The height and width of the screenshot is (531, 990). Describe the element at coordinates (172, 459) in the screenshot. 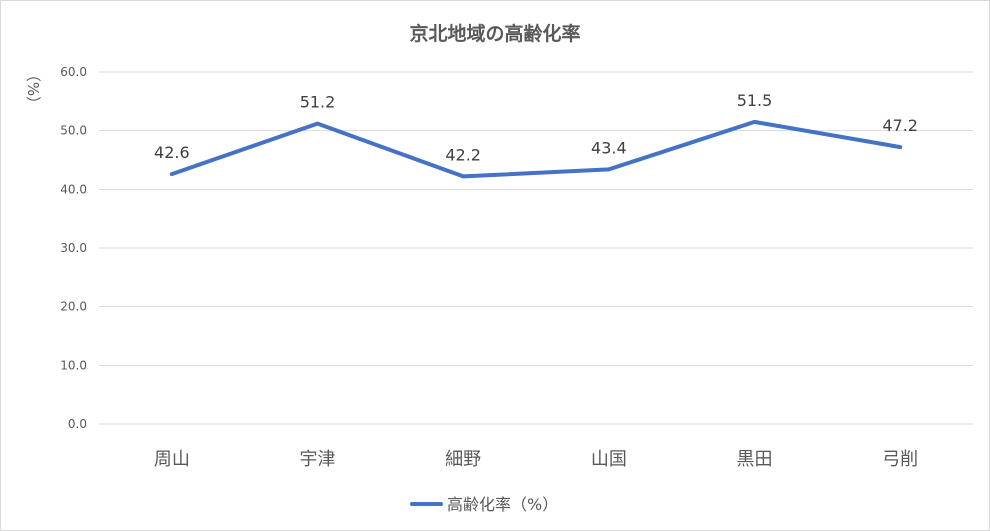

I see `x-tick-label: 周山` at that location.